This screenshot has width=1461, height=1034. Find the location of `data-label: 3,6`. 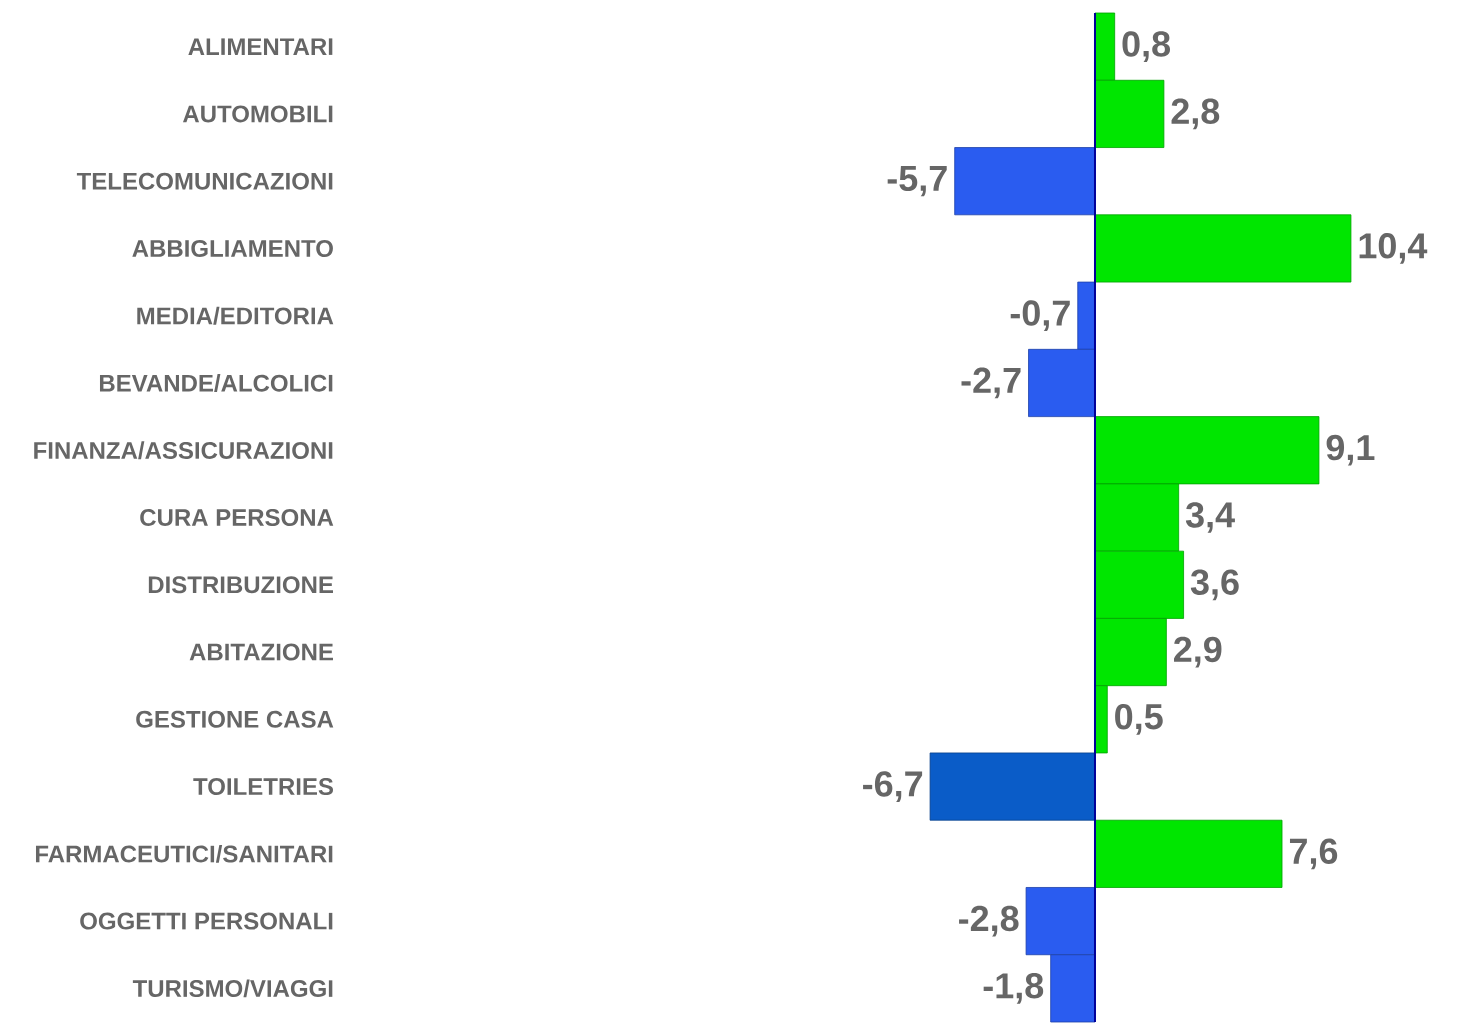

data-label: 3,6 is located at coordinates (1214, 585).